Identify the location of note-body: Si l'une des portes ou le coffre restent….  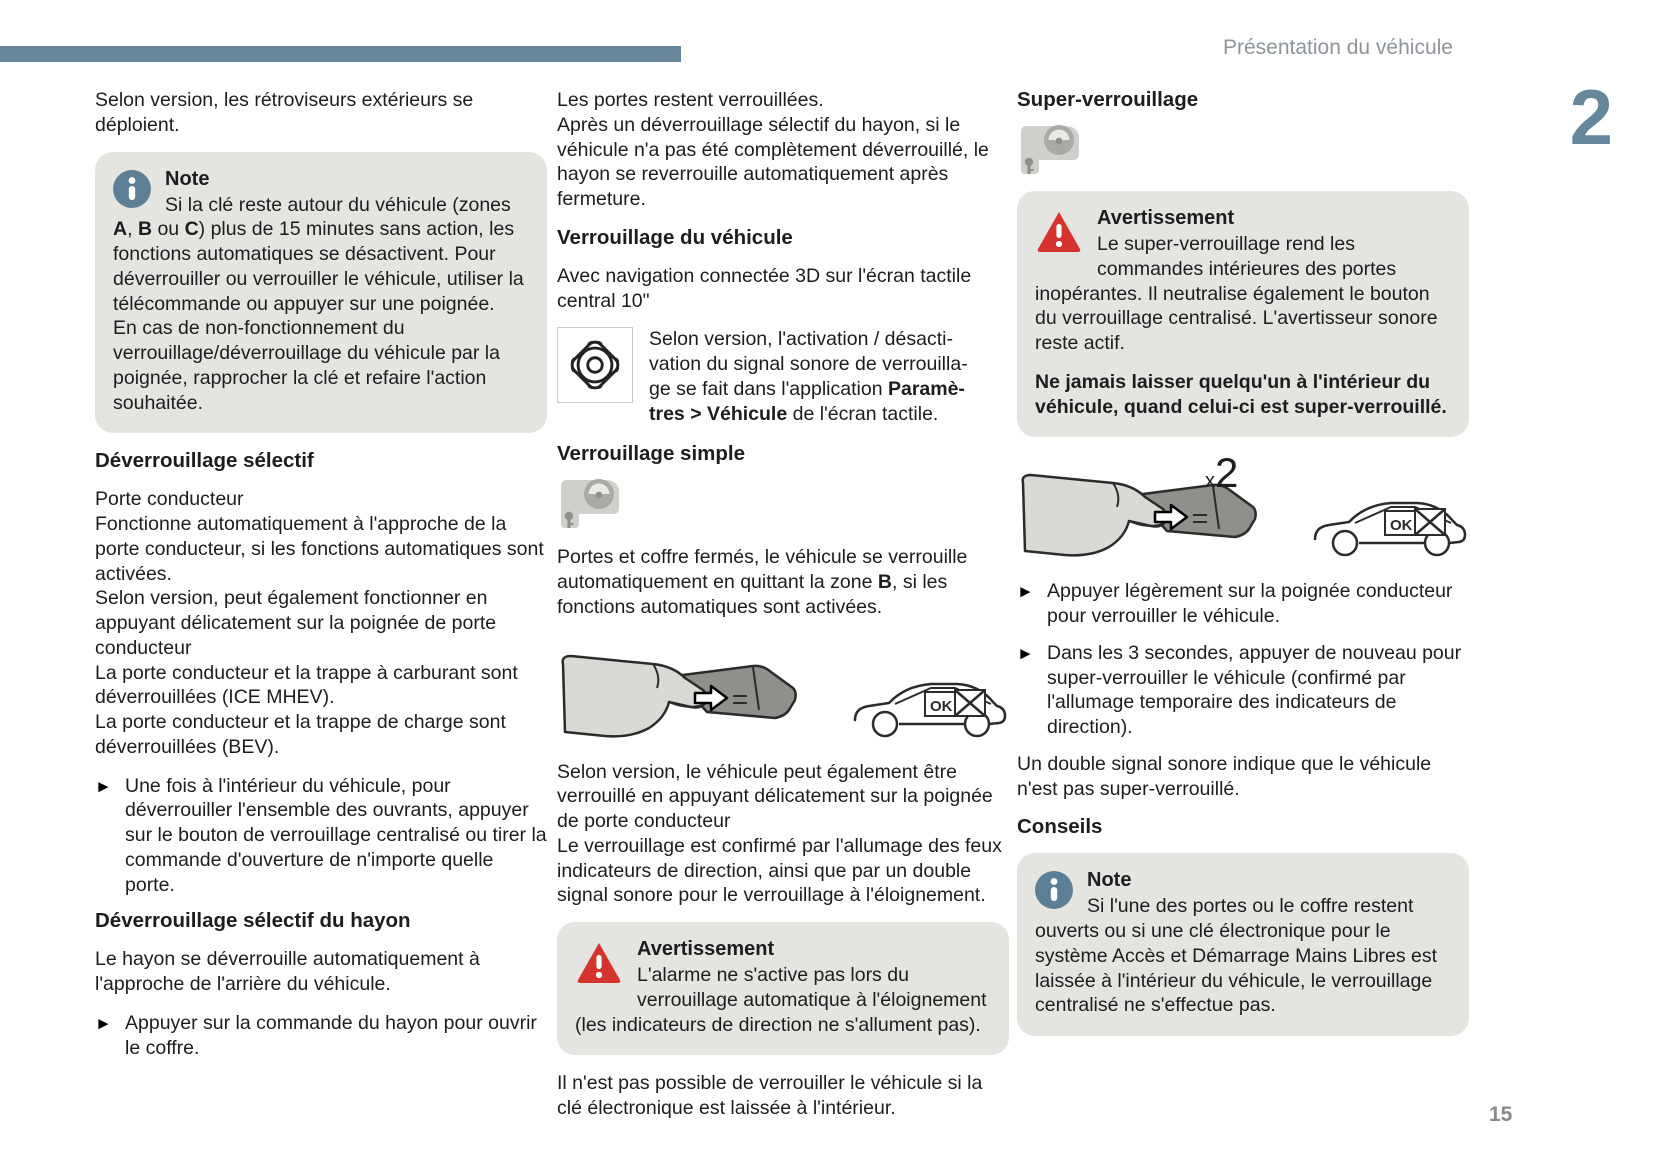
(1236, 956).